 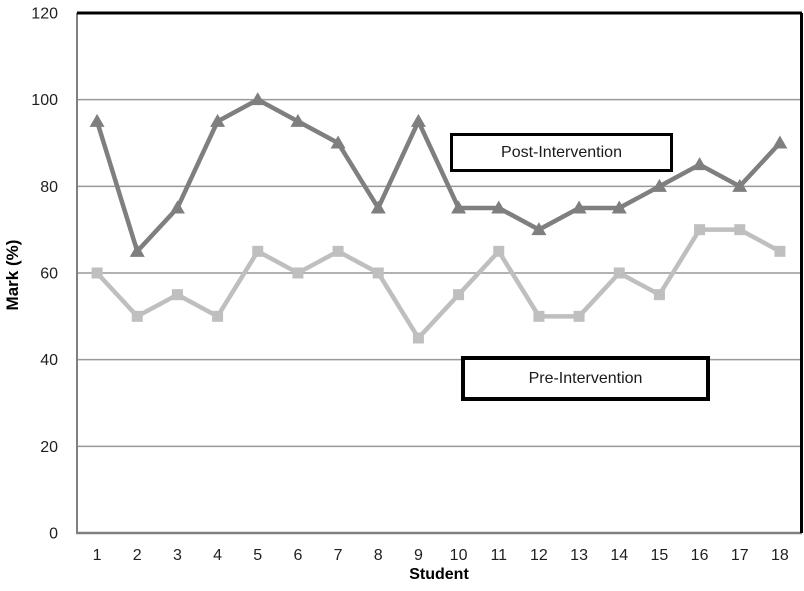 I want to click on y-tick-label: 60, so click(x=49, y=274).